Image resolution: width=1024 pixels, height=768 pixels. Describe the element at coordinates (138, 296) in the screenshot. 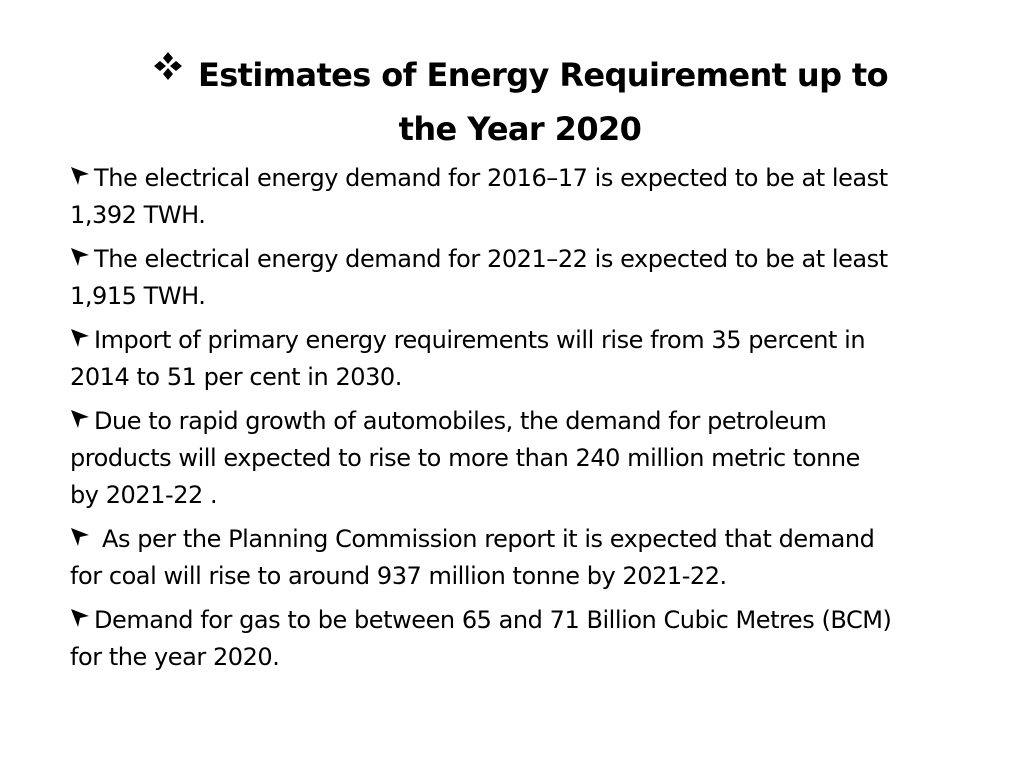

I see `list-item-text: 1,915 TWH.` at that location.